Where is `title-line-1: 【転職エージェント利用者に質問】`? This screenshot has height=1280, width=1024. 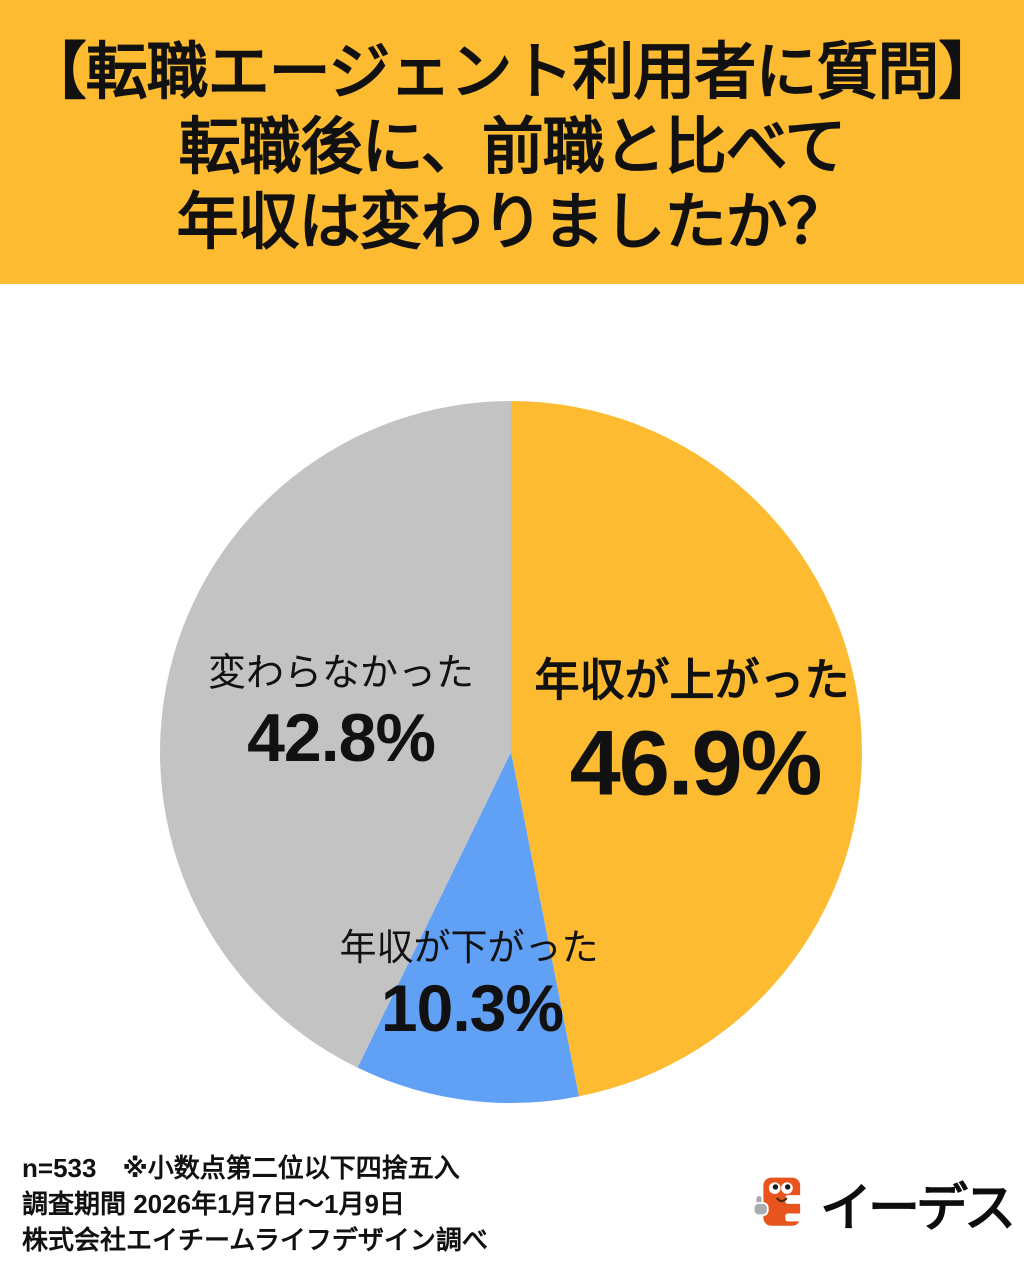 title-line-1: 【転職エージェント利用者に質問】 is located at coordinates (512, 72).